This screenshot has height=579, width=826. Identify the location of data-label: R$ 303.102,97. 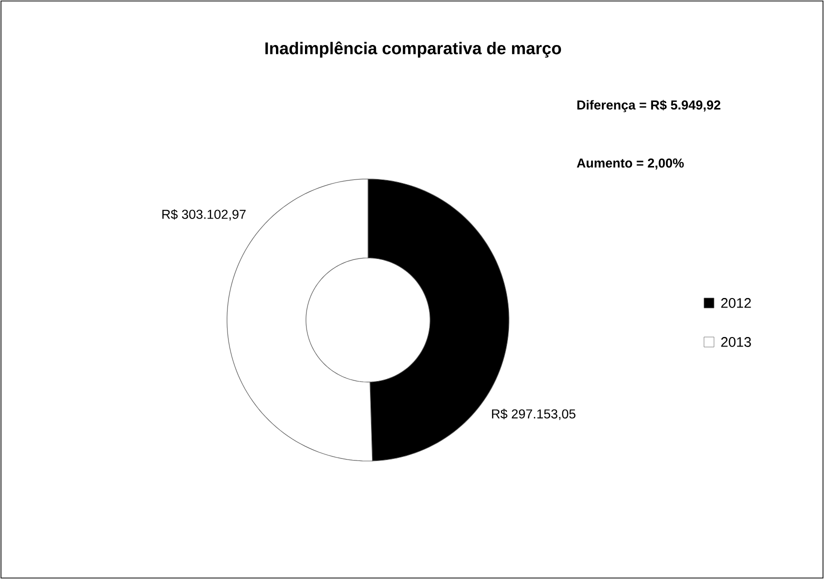
(204, 214).